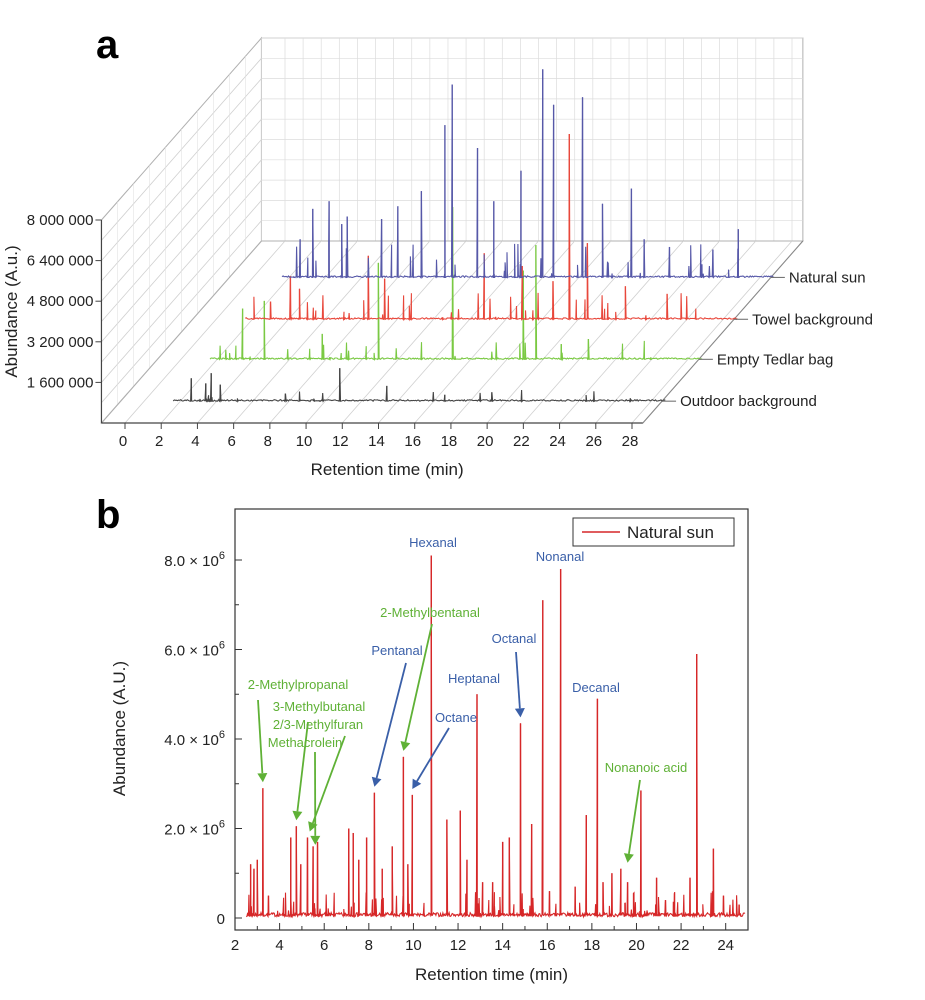 The width and height of the screenshot is (925, 1000). I want to click on annotation-label: 2-Methylbentanal, so click(430, 612).